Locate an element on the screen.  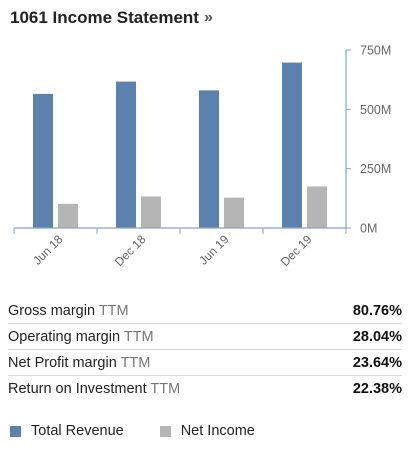
legend-label: Total Revenue is located at coordinates (77, 431).